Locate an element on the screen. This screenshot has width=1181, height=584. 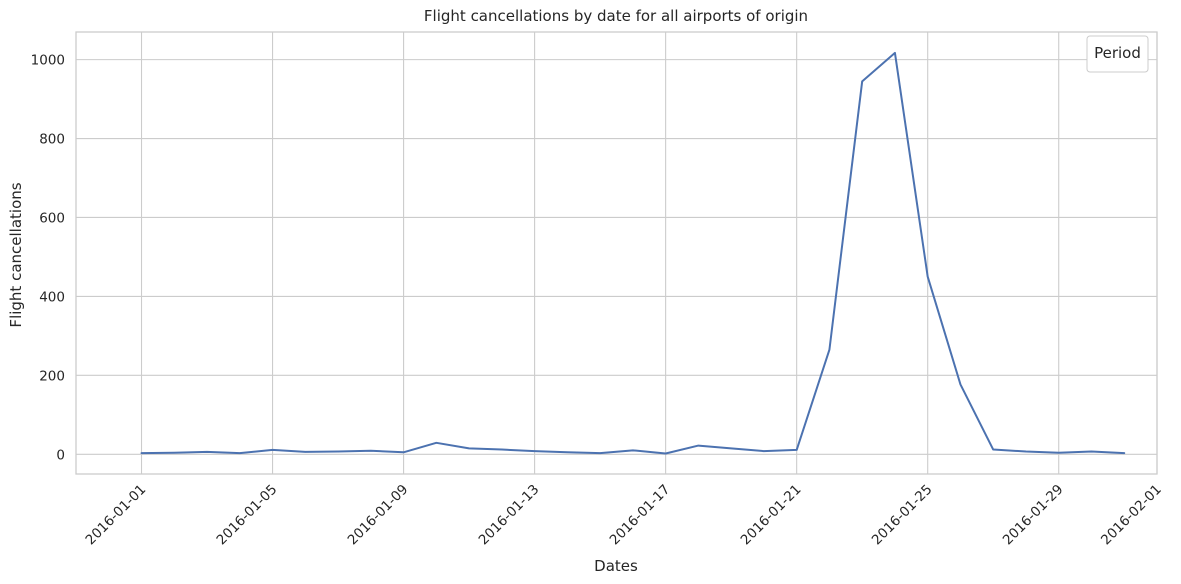
y-tick-label: 400 is located at coordinates (52, 297).